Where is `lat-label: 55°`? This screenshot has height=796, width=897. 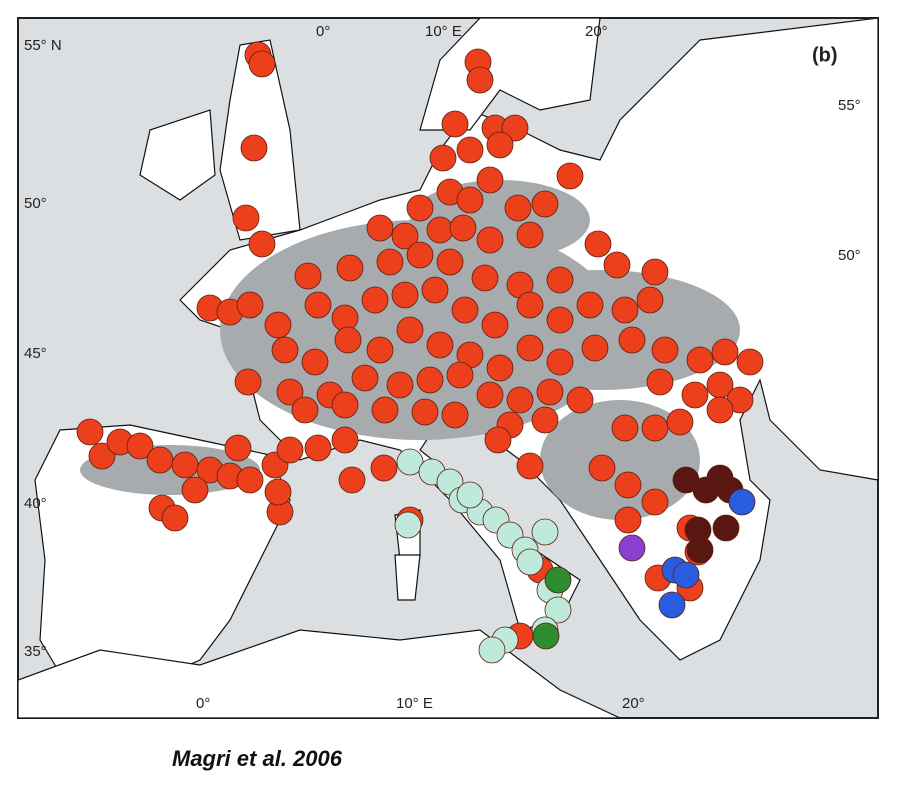 lat-label: 55° is located at coordinates (849, 105).